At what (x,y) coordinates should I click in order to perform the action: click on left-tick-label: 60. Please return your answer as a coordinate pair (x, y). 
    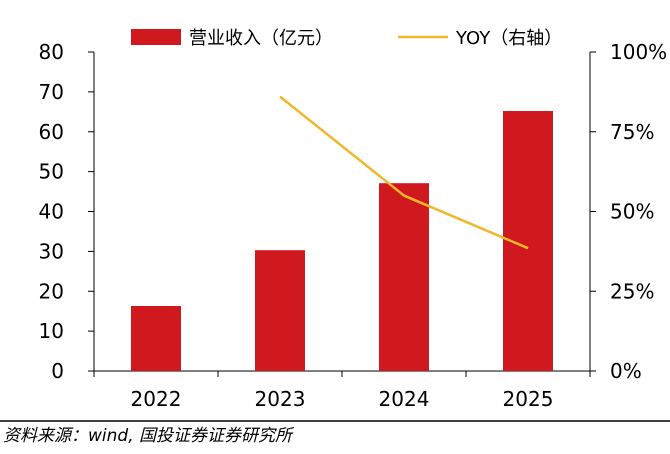
    Looking at the image, I should click on (51, 132).